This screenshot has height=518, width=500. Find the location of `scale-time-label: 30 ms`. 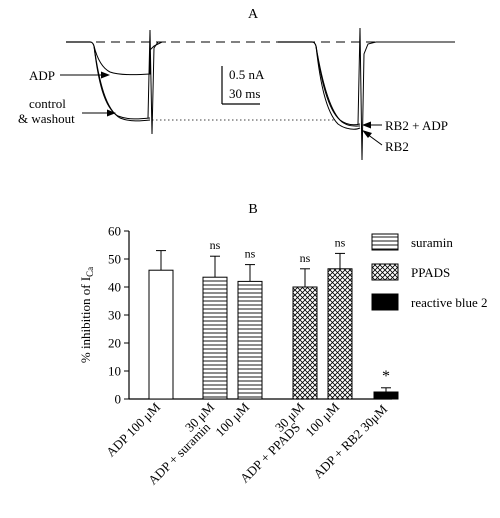

scale-time-label: 30 ms is located at coordinates (244, 93).